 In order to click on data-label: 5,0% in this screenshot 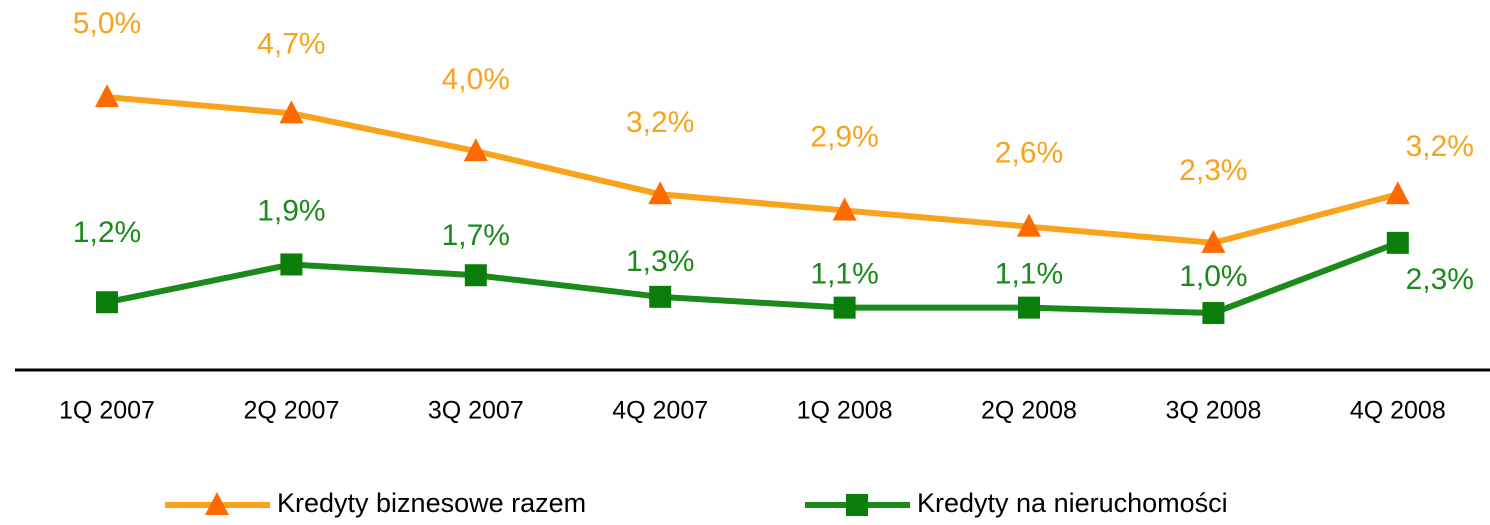, I will do `click(107, 23)`.